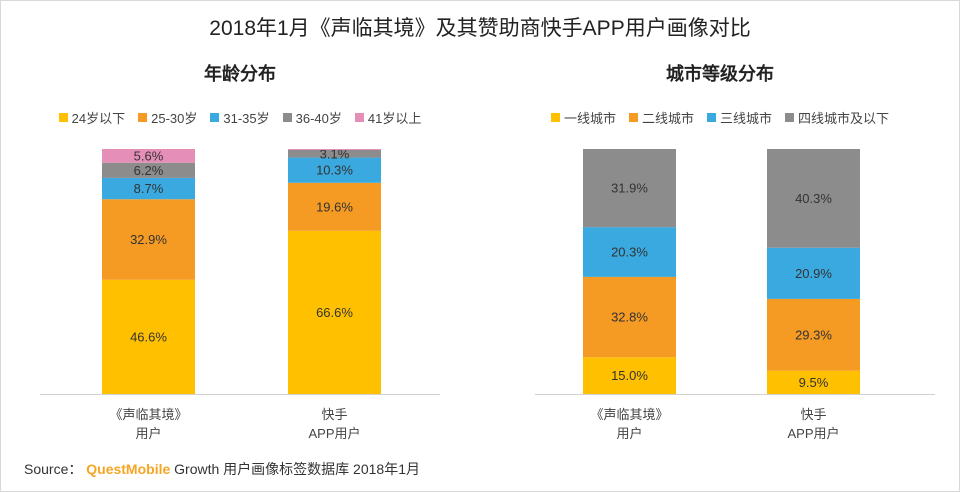 The width and height of the screenshot is (960, 492). I want to click on legend-label: 25-30岁, so click(174, 118).